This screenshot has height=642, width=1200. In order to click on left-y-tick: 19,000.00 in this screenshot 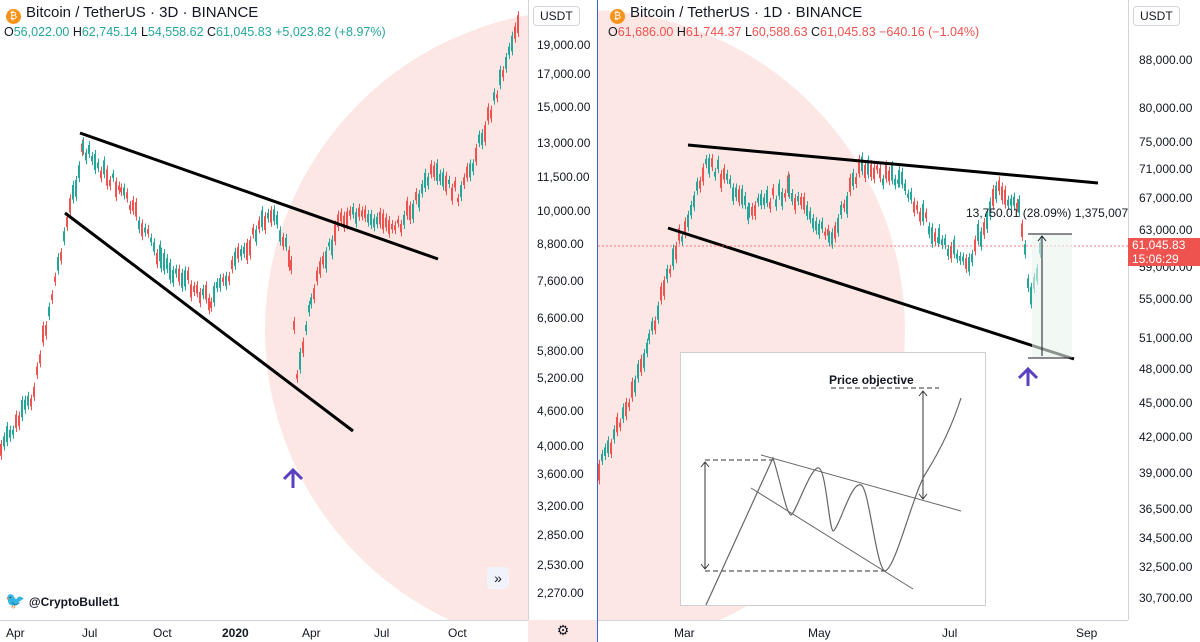, I will do `click(564, 45)`.